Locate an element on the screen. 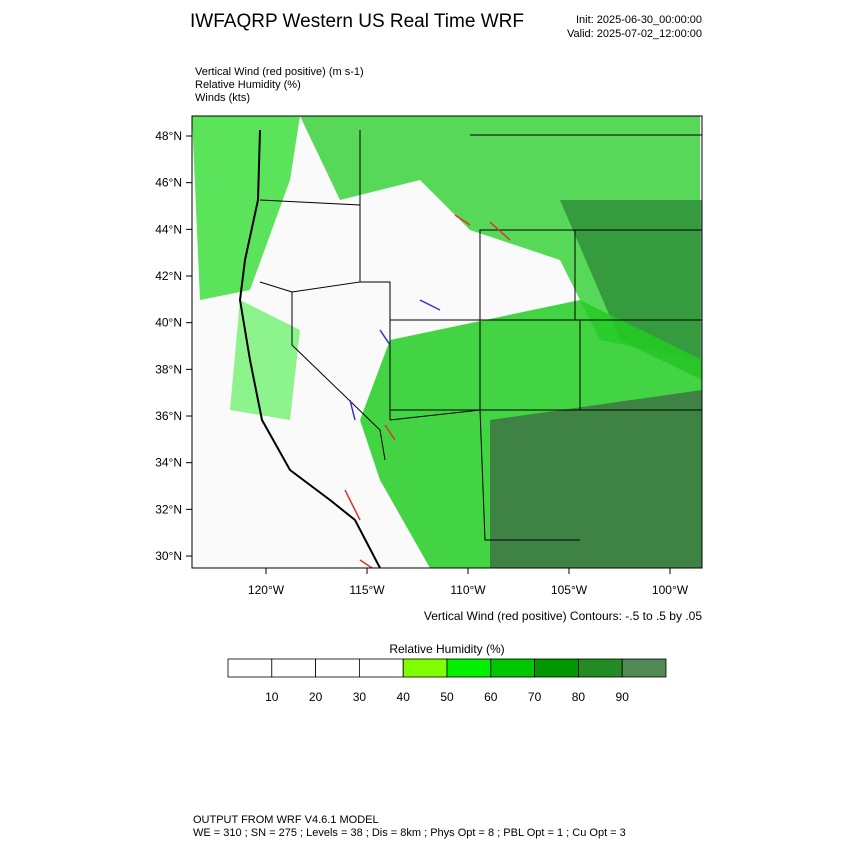 This screenshot has width=850, height=855. valid-time: Valid: 2025-07-02_12:00:00 is located at coordinates (634, 34).